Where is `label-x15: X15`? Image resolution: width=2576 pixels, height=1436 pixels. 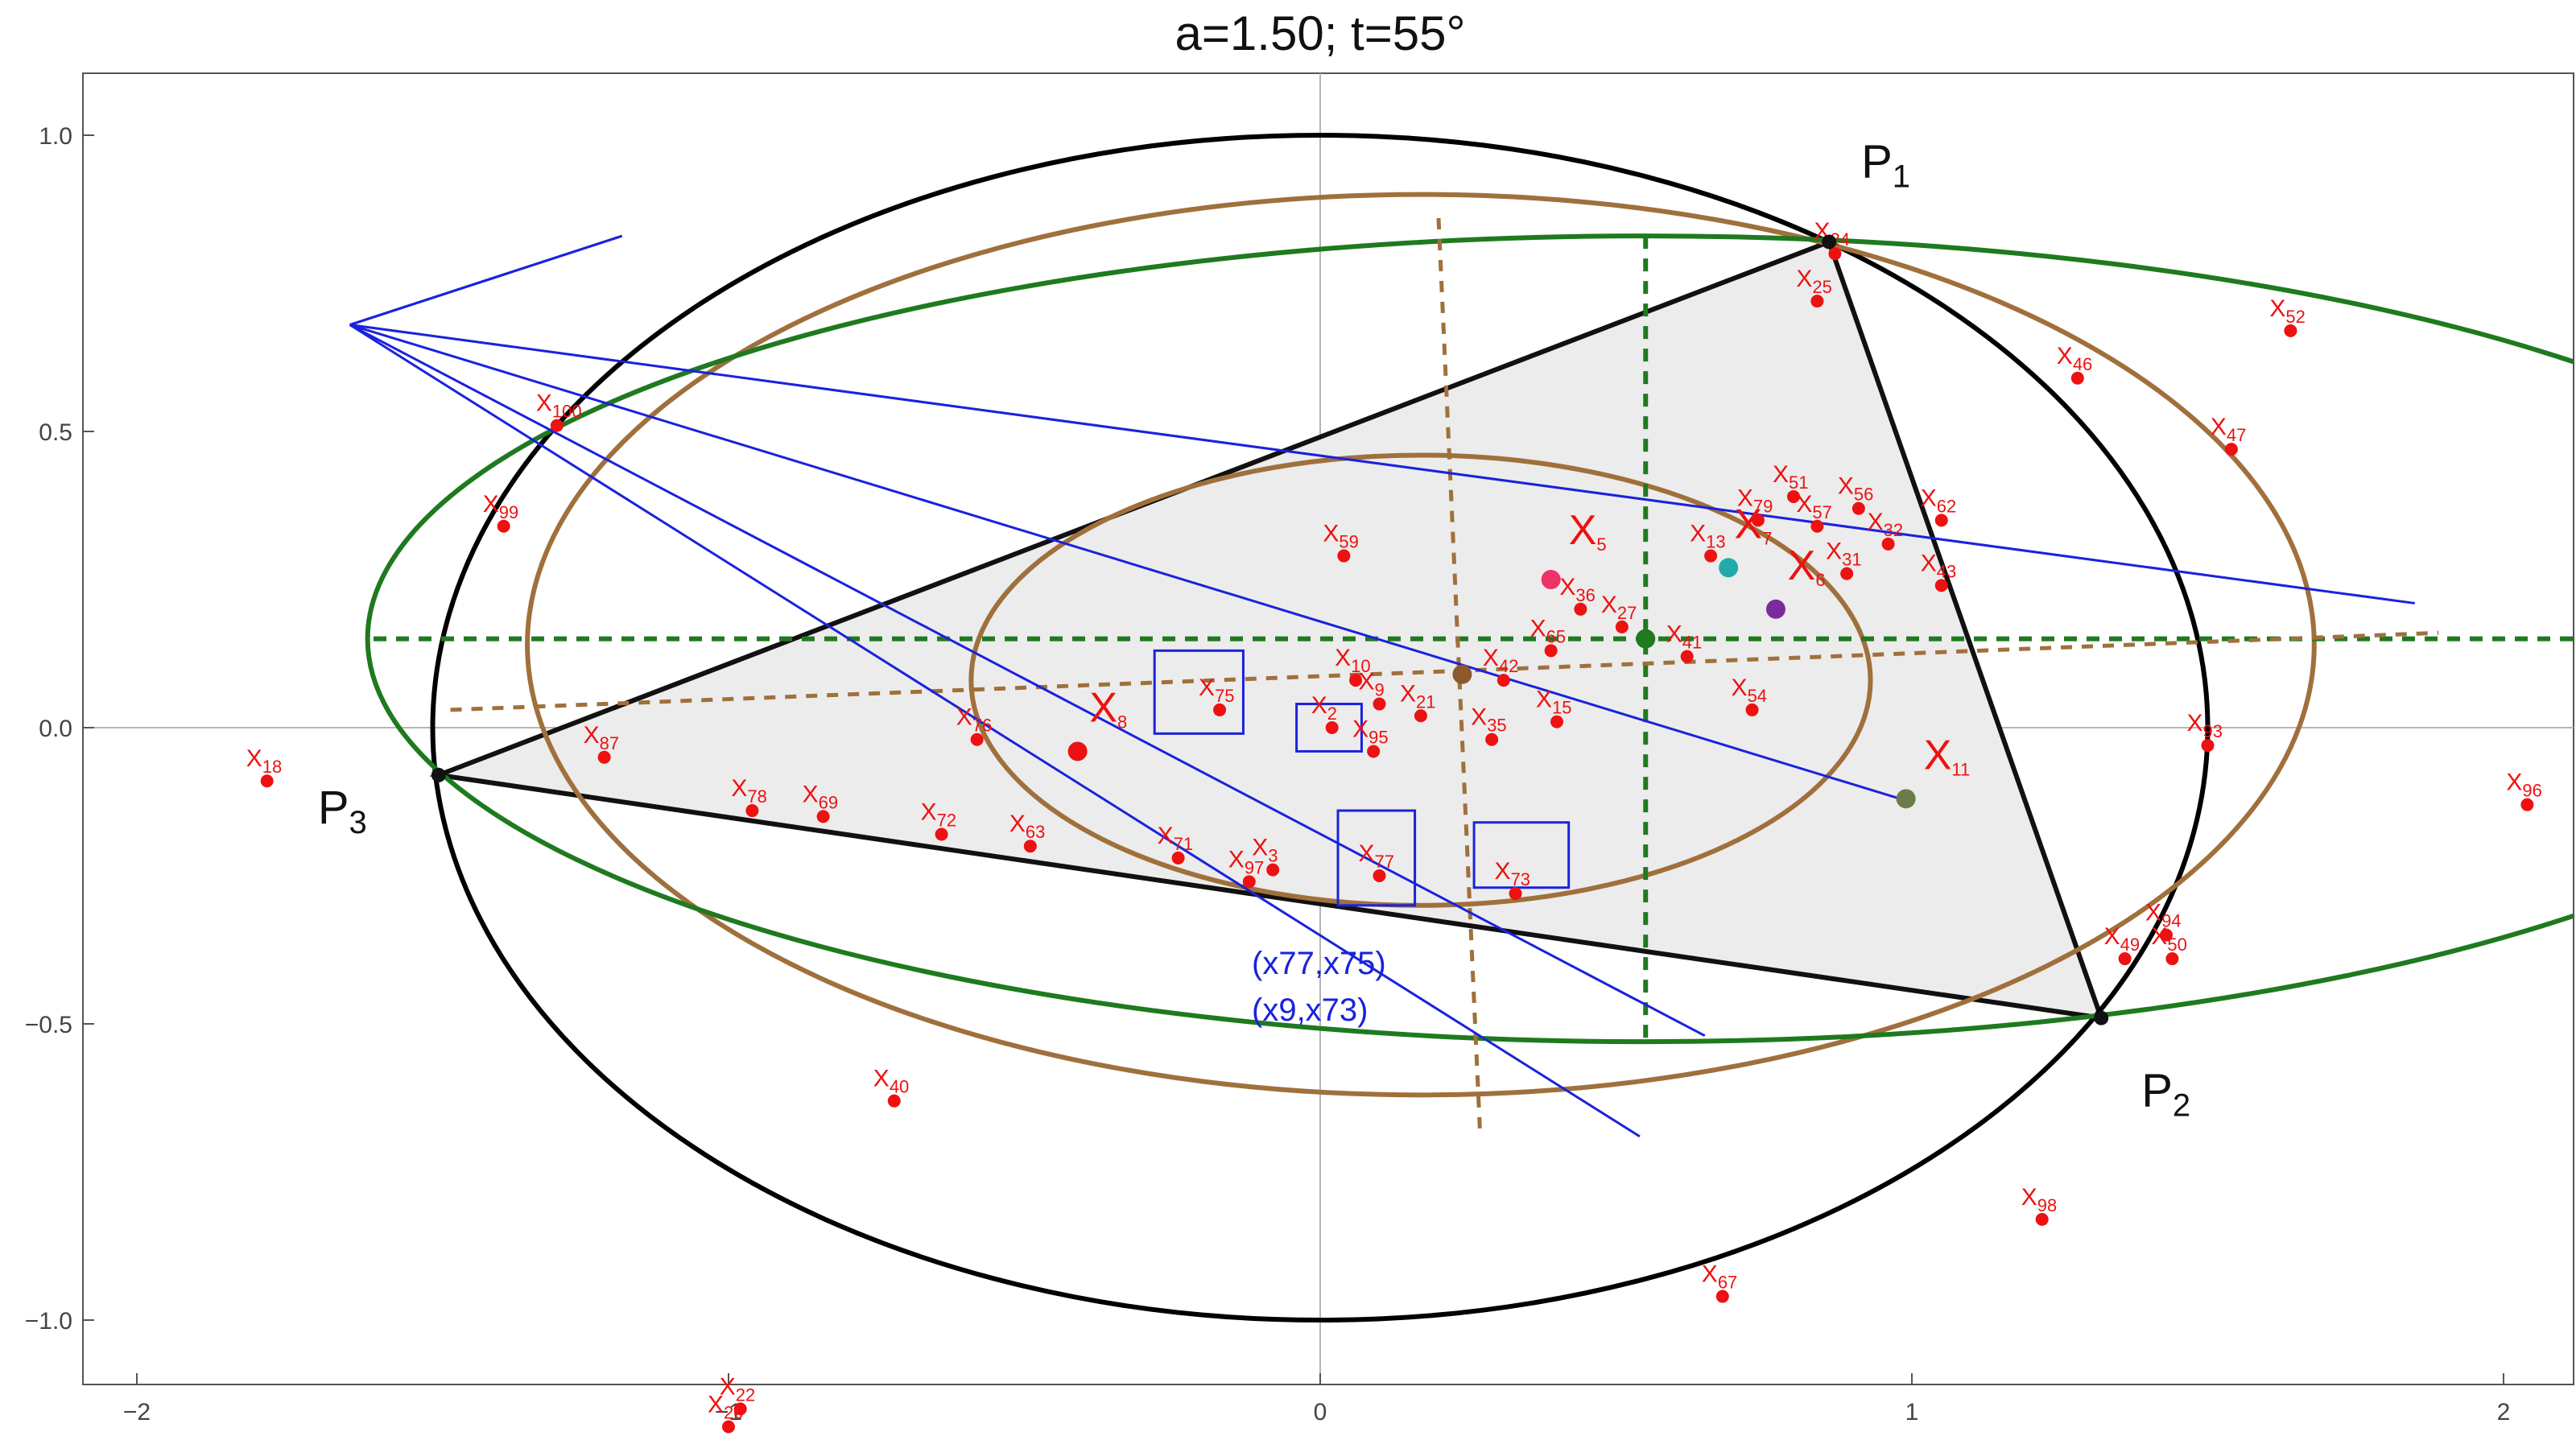
label-x15: X15 is located at coordinates (1554, 702).